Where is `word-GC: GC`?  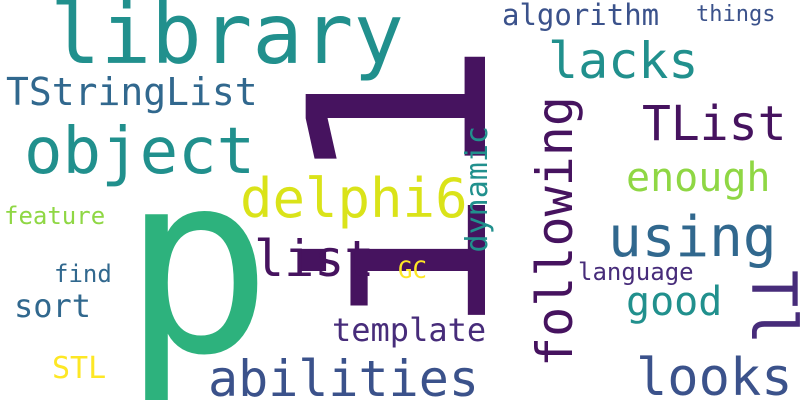 word-GC: GC is located at coordinates (412, 270).